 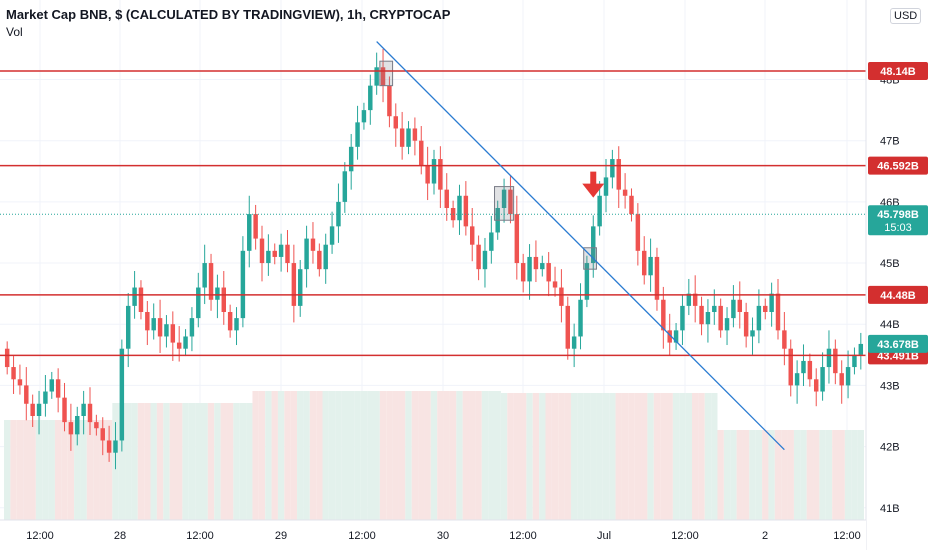 I want to click on last-close-label: 43.678B, so click(x=898, y=345).